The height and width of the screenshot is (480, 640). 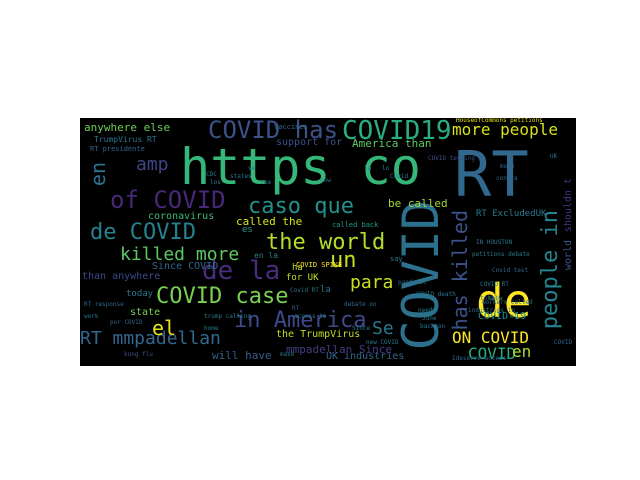 I want to click on word: say, so click(x=396, y=259).